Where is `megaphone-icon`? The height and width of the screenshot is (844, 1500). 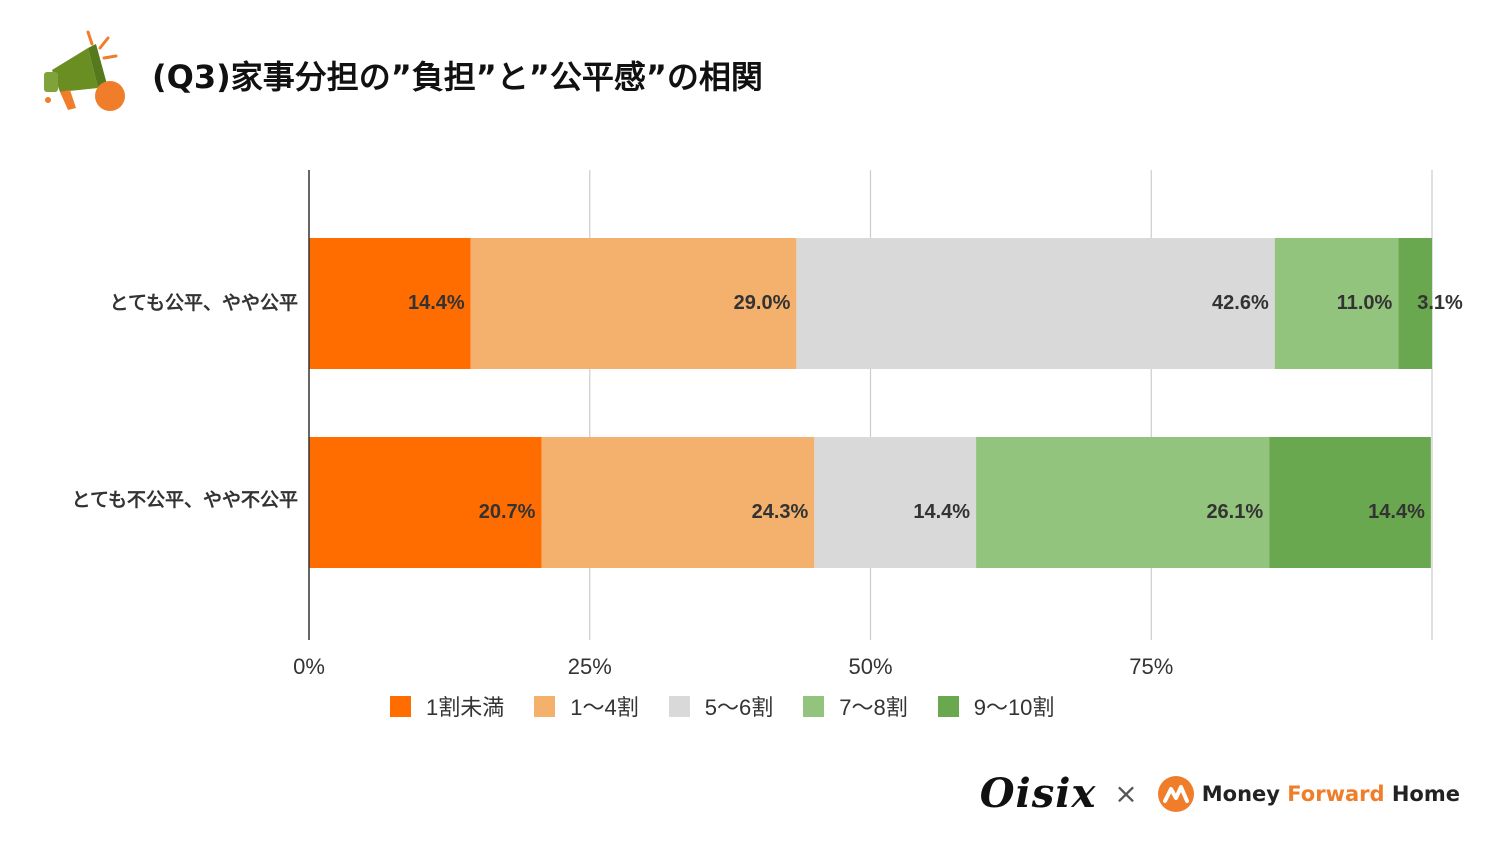
megaphone-icon is located at coordinates (84, 70).